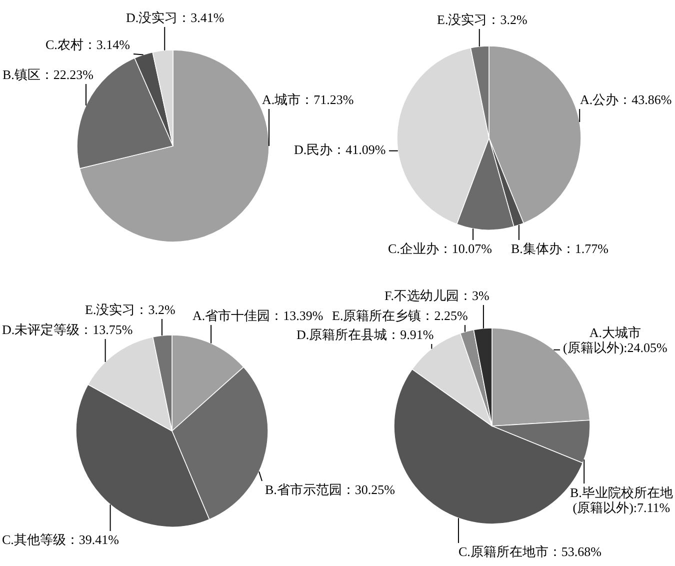 The image size is (675, 566). What do you see at coordinates (365, 334) in the screenshot?
I see `slice-label: D.原籍所在县城：9.91%` at bounding box center [365, 334].